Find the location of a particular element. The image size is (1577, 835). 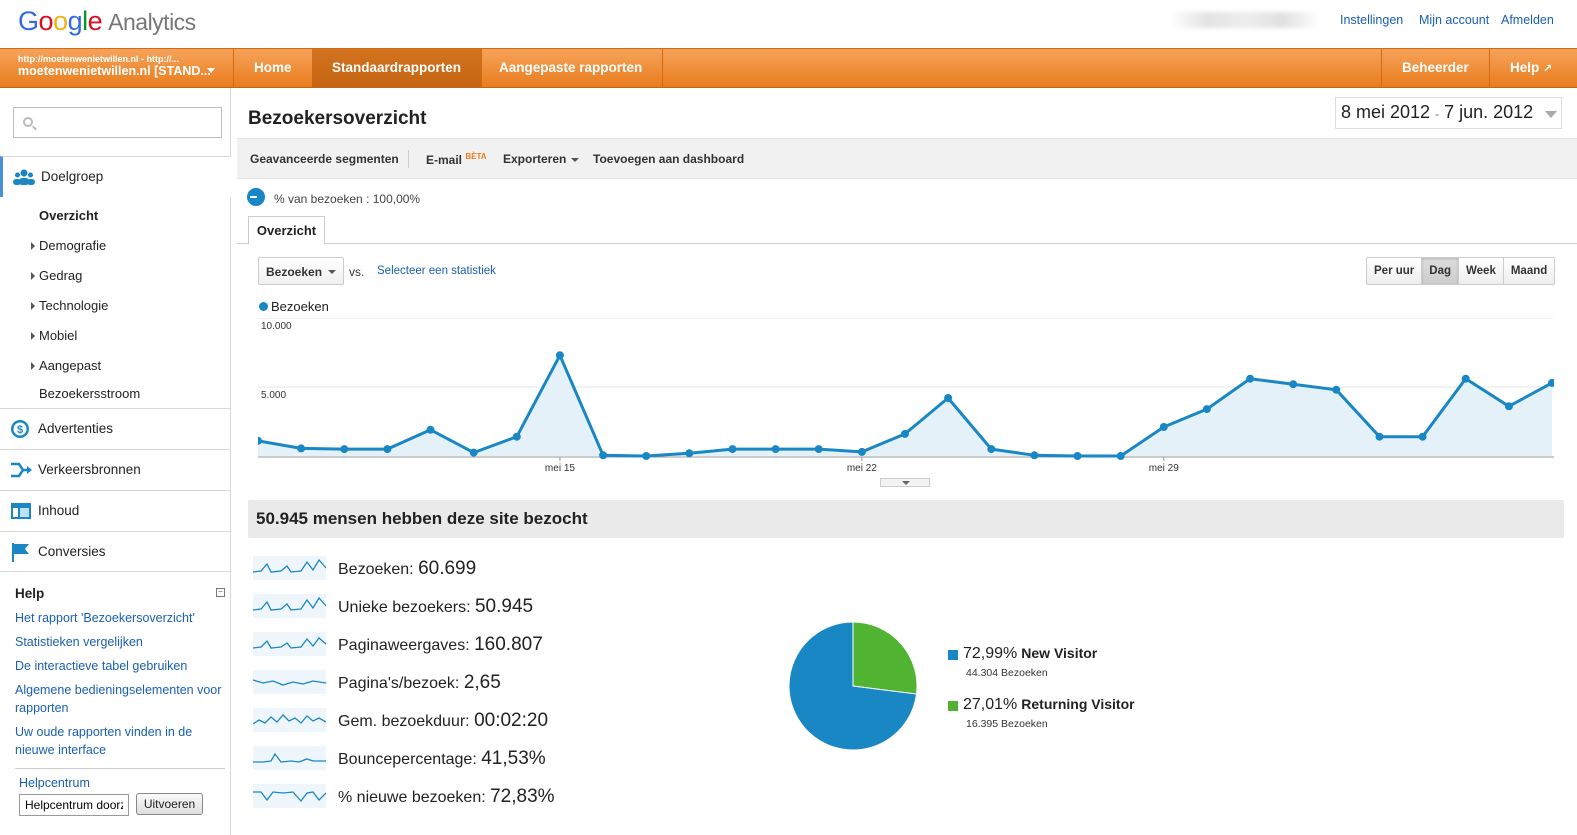

sidebar-subitem-behavior: Gedrag is located at coordinates (56, 275).